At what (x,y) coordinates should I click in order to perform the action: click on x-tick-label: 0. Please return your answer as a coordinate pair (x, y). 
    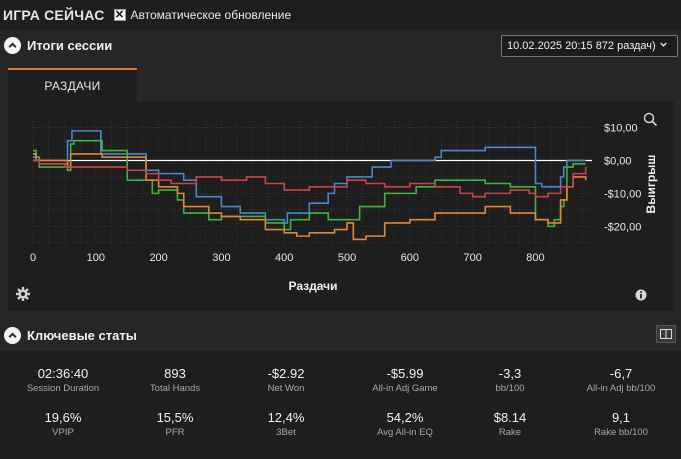
    Looking at the image, I should click on (33, 258).